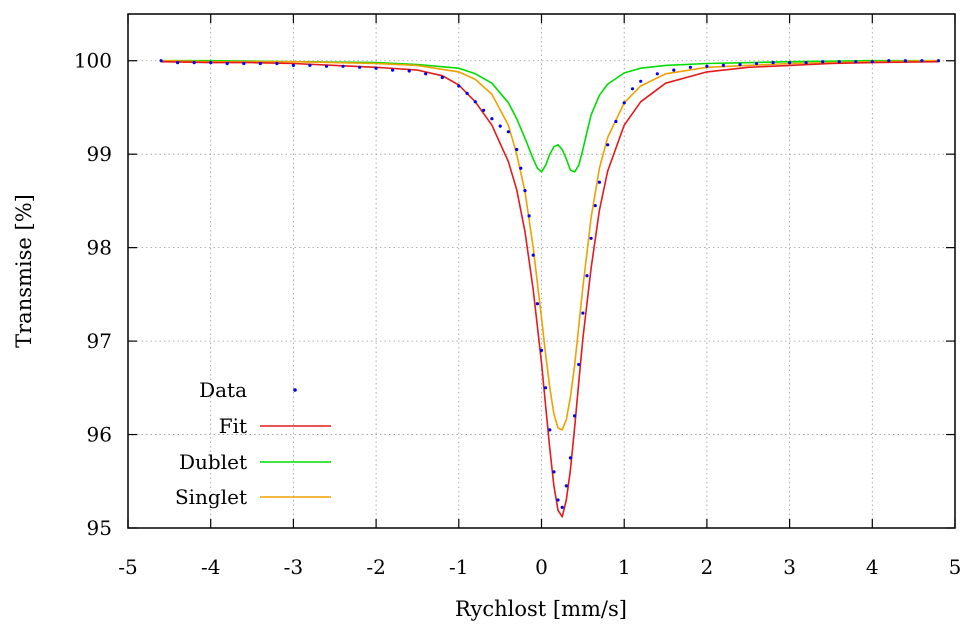 The height and width of the screenshot is (631, 964). I want to click on y-tick-label: 96, so click(99, 435).